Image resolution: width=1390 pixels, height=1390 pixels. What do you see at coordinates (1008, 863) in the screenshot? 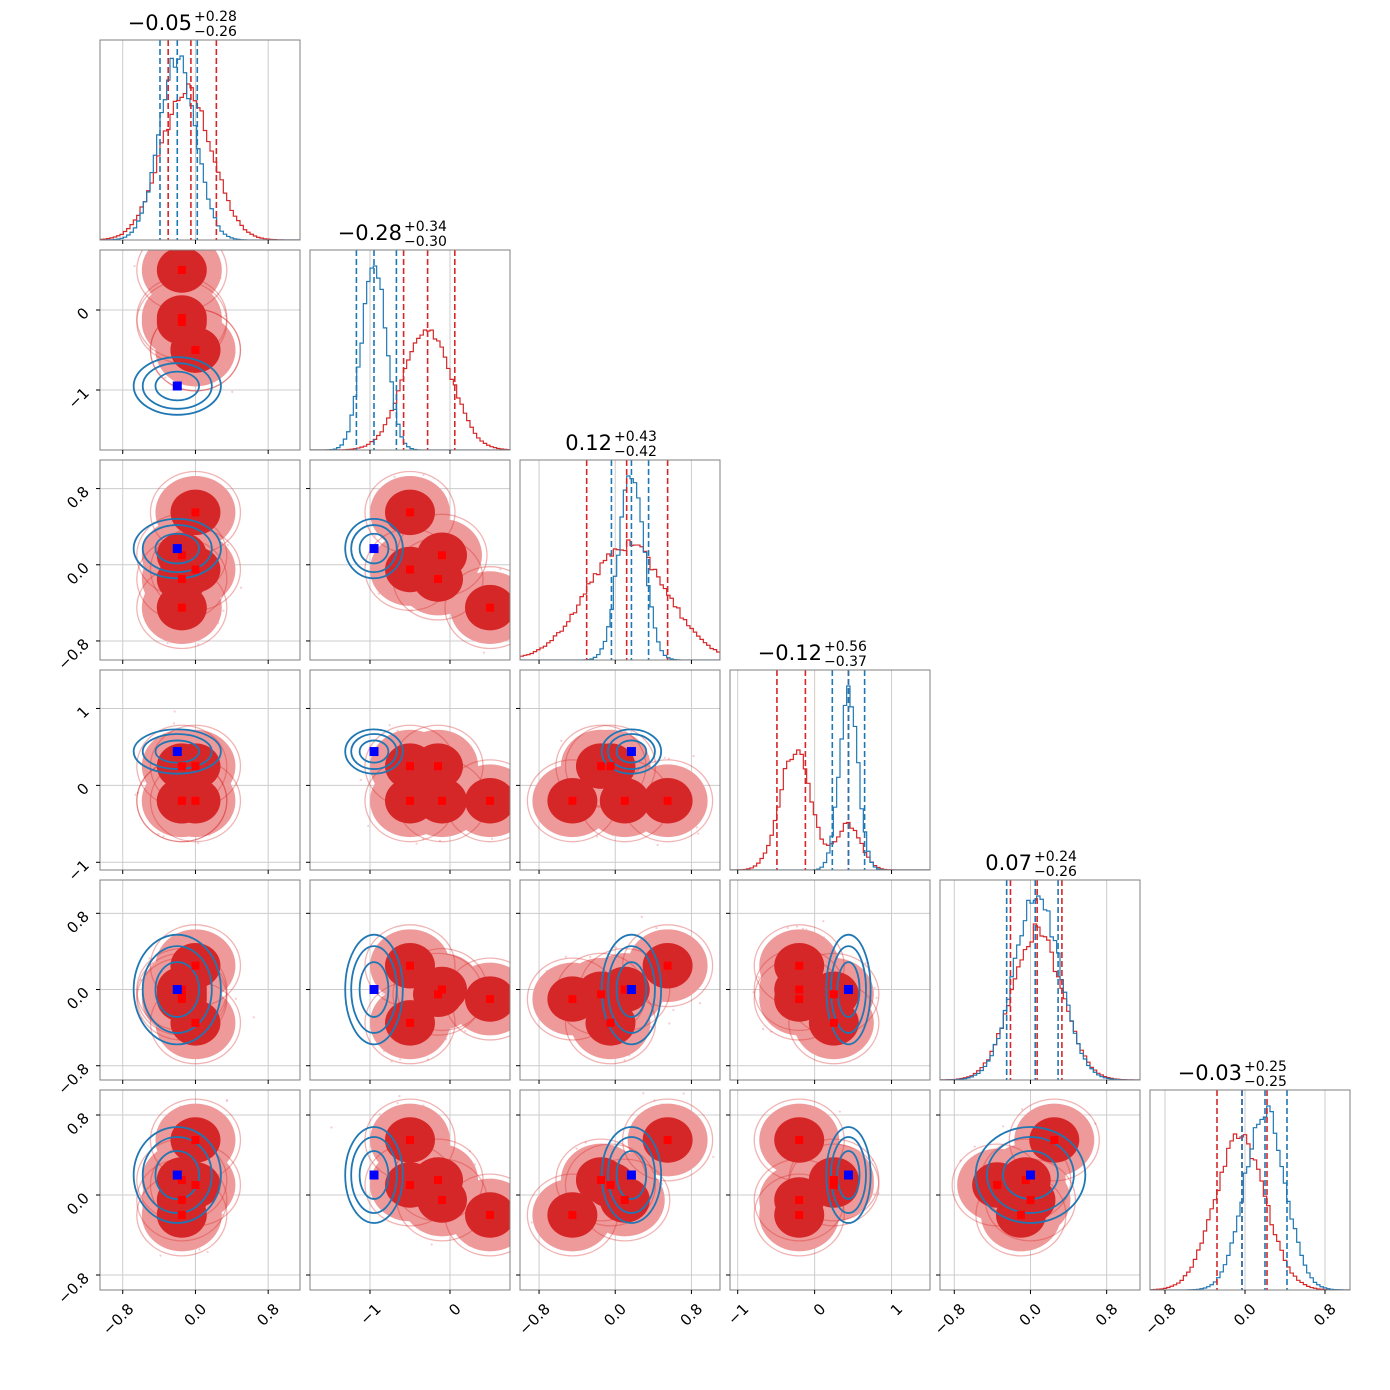
I see `panel-title: 0.07` at bounding box center [1008, 863].